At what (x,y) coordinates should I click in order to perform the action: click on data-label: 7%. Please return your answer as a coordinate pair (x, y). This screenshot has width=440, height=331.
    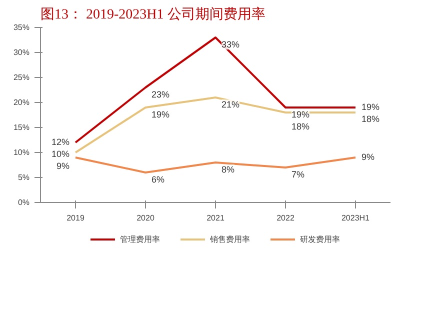
    Looking at the image, I should click on (298, 175).